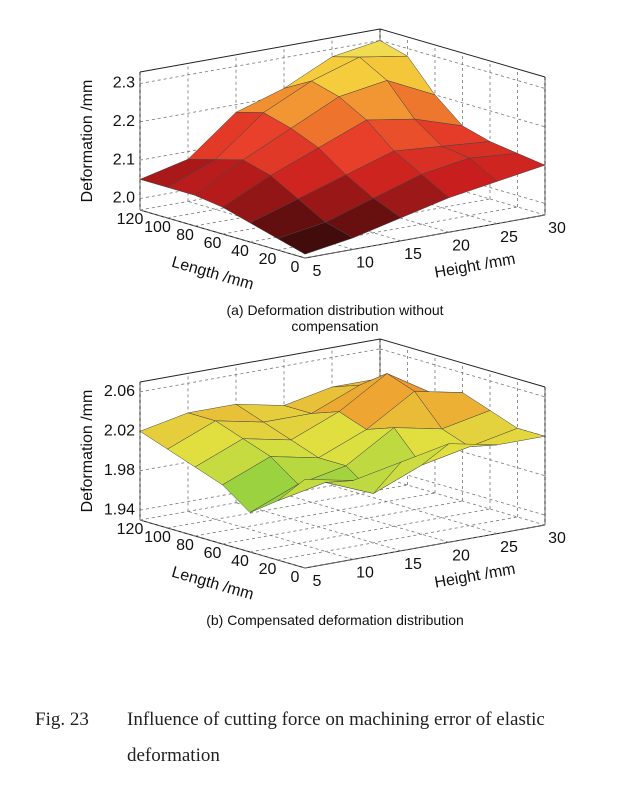 This screenshot has width=638, height=787. What do you see at coordinates (124, 159) in the screenshot?
I see `z-tick-label: 2.1` at bounding box center [124, 159].